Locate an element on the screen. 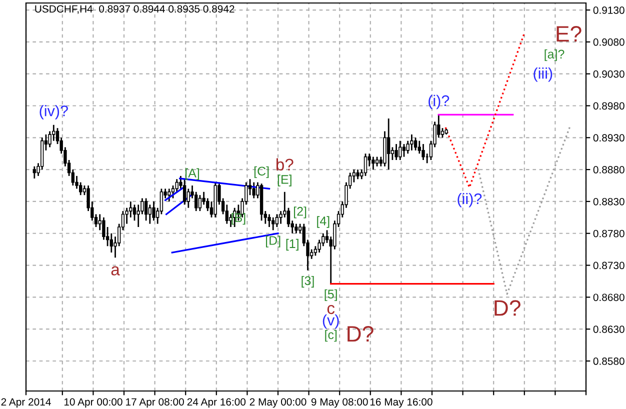  annotation: [c] is located at coordinates (331, 336).